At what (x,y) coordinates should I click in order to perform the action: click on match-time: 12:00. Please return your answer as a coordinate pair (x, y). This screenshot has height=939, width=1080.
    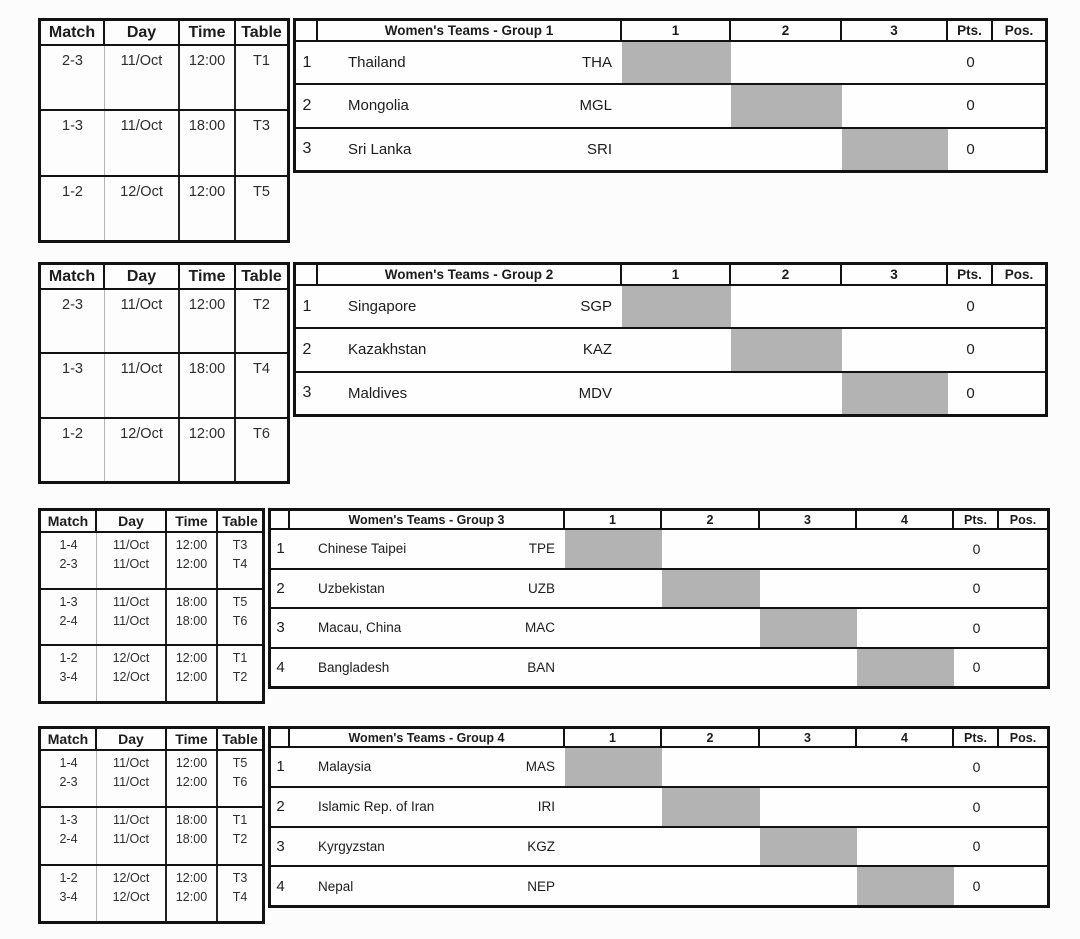
    Looking at the image, I should click on (207, 61).